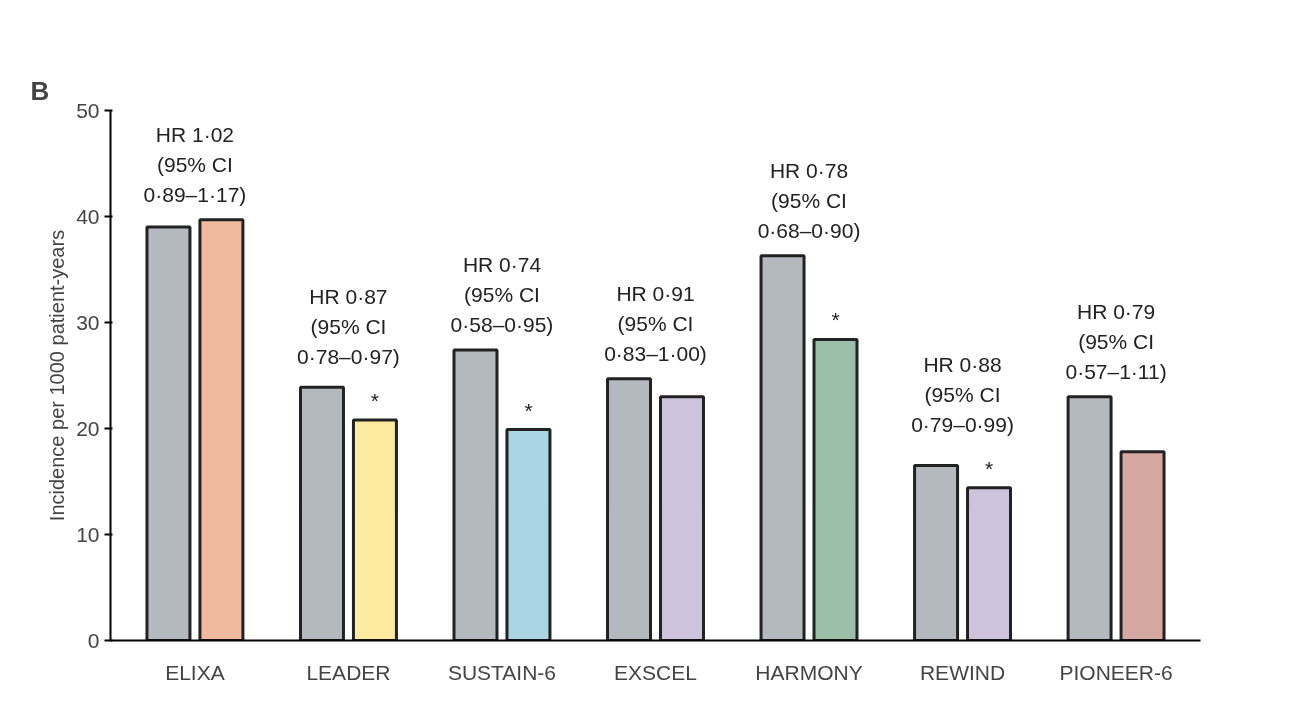  I want to click on y-tick-label: 20, so click(88, 428).